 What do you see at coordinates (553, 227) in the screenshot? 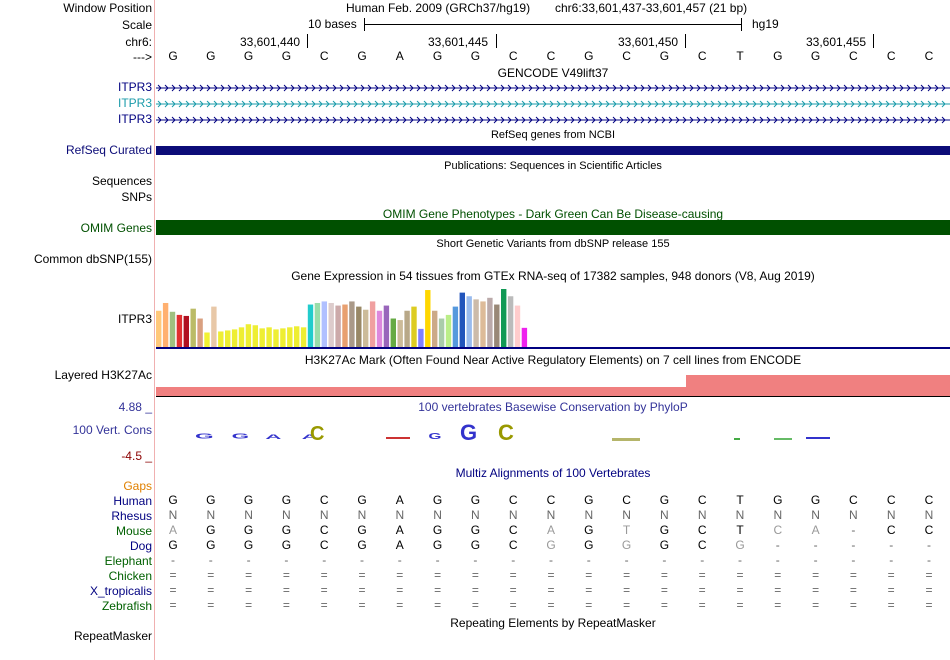
I see `omim-gene-bar` at bounding box center [553, 227].